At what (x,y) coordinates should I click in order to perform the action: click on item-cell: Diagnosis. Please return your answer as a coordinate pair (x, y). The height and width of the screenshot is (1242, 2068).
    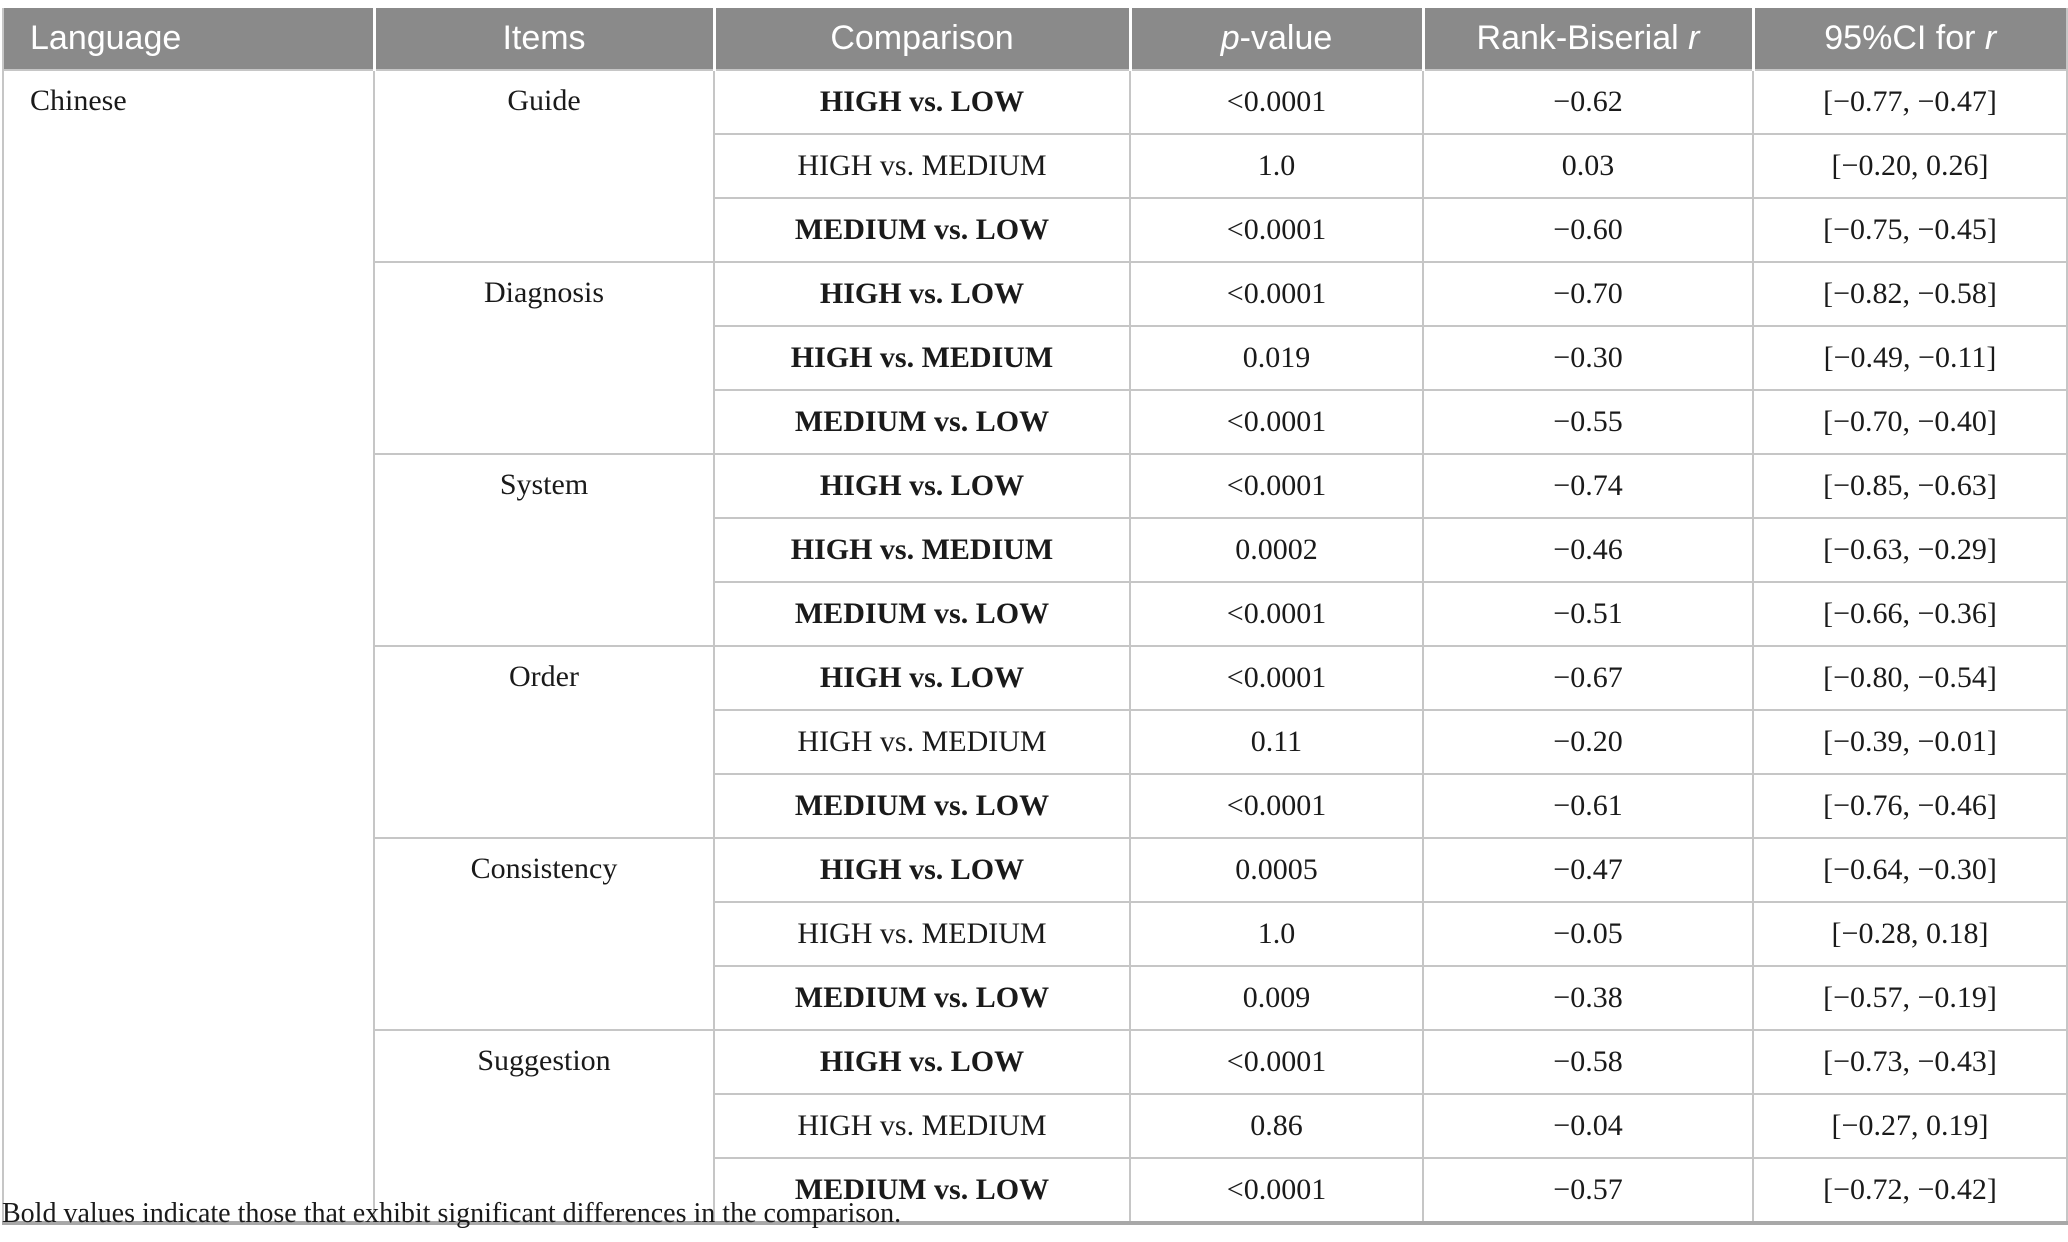
    Looking at the image, I should click on (544, 358).